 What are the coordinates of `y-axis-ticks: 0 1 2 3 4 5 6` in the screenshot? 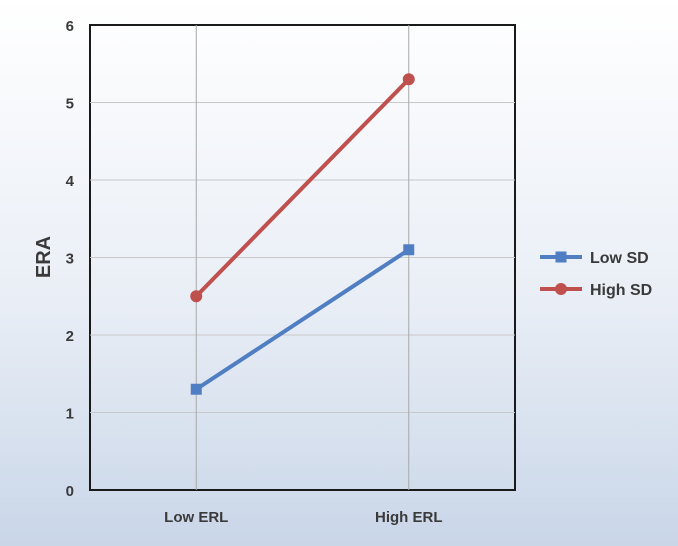 It's located at (70, 259).